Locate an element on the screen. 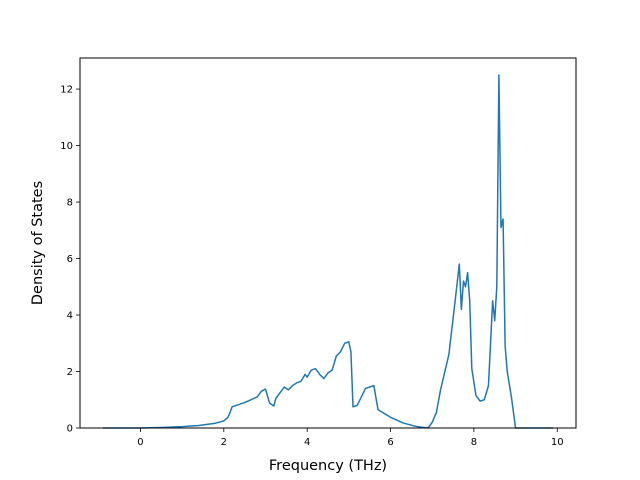  x-tick-label: 10 is located at coordinates (557, 442).